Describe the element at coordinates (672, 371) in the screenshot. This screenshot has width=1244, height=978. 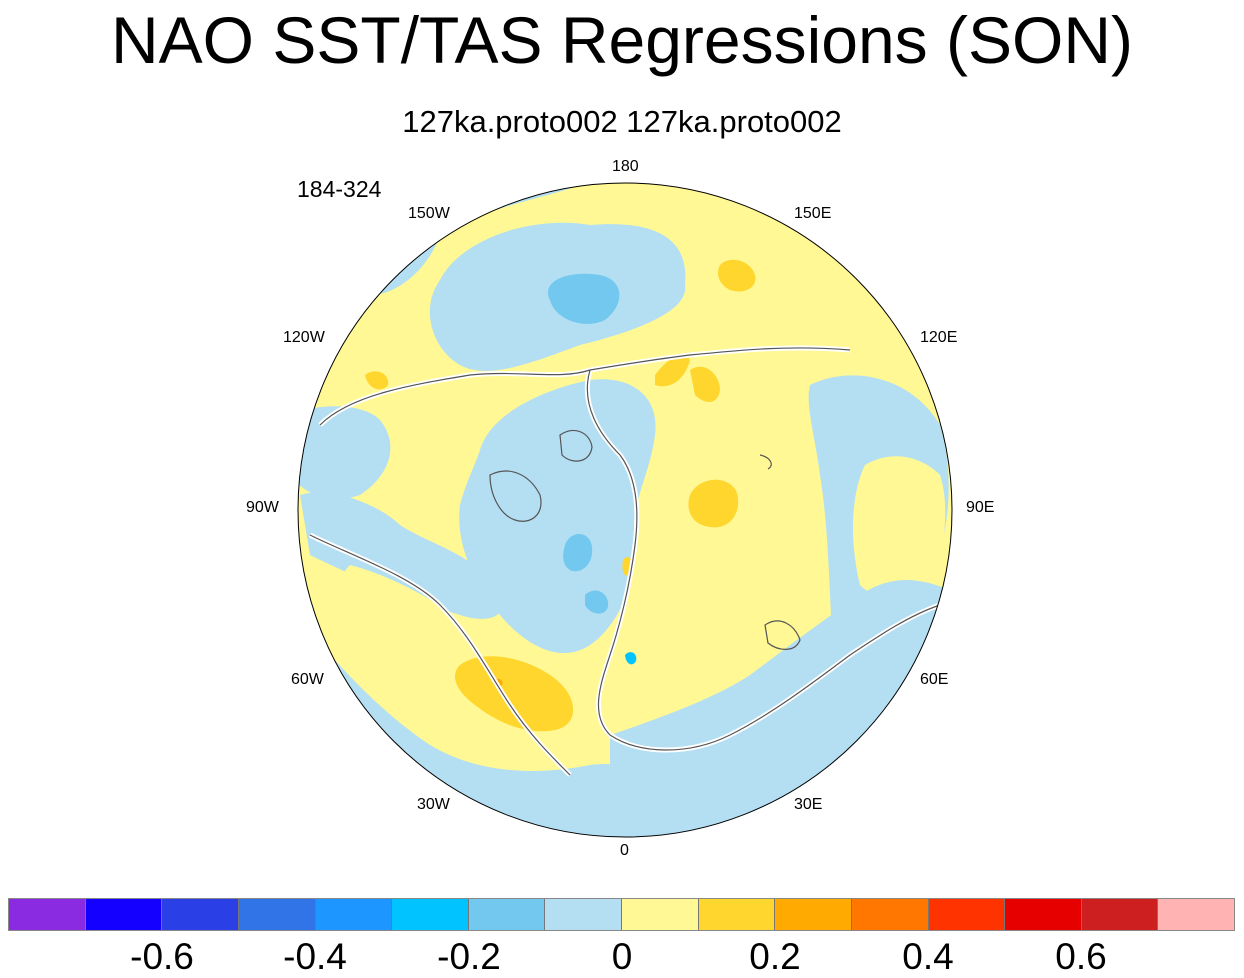
I see `field-chukotka-positive` at that location.